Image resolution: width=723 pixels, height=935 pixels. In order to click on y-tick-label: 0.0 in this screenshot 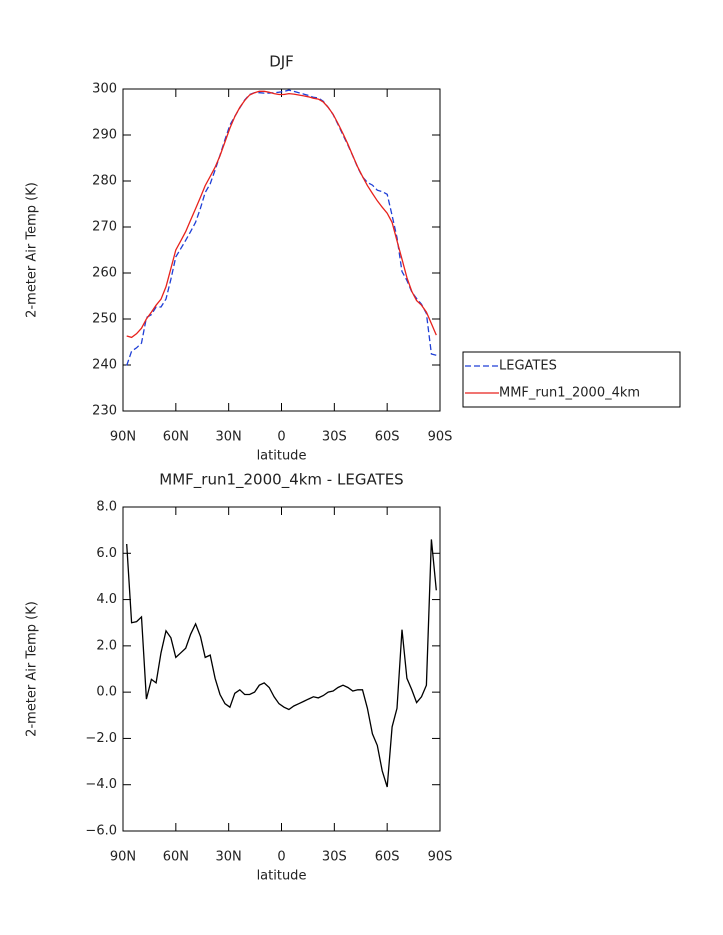, I will do `click(106, 692)`.